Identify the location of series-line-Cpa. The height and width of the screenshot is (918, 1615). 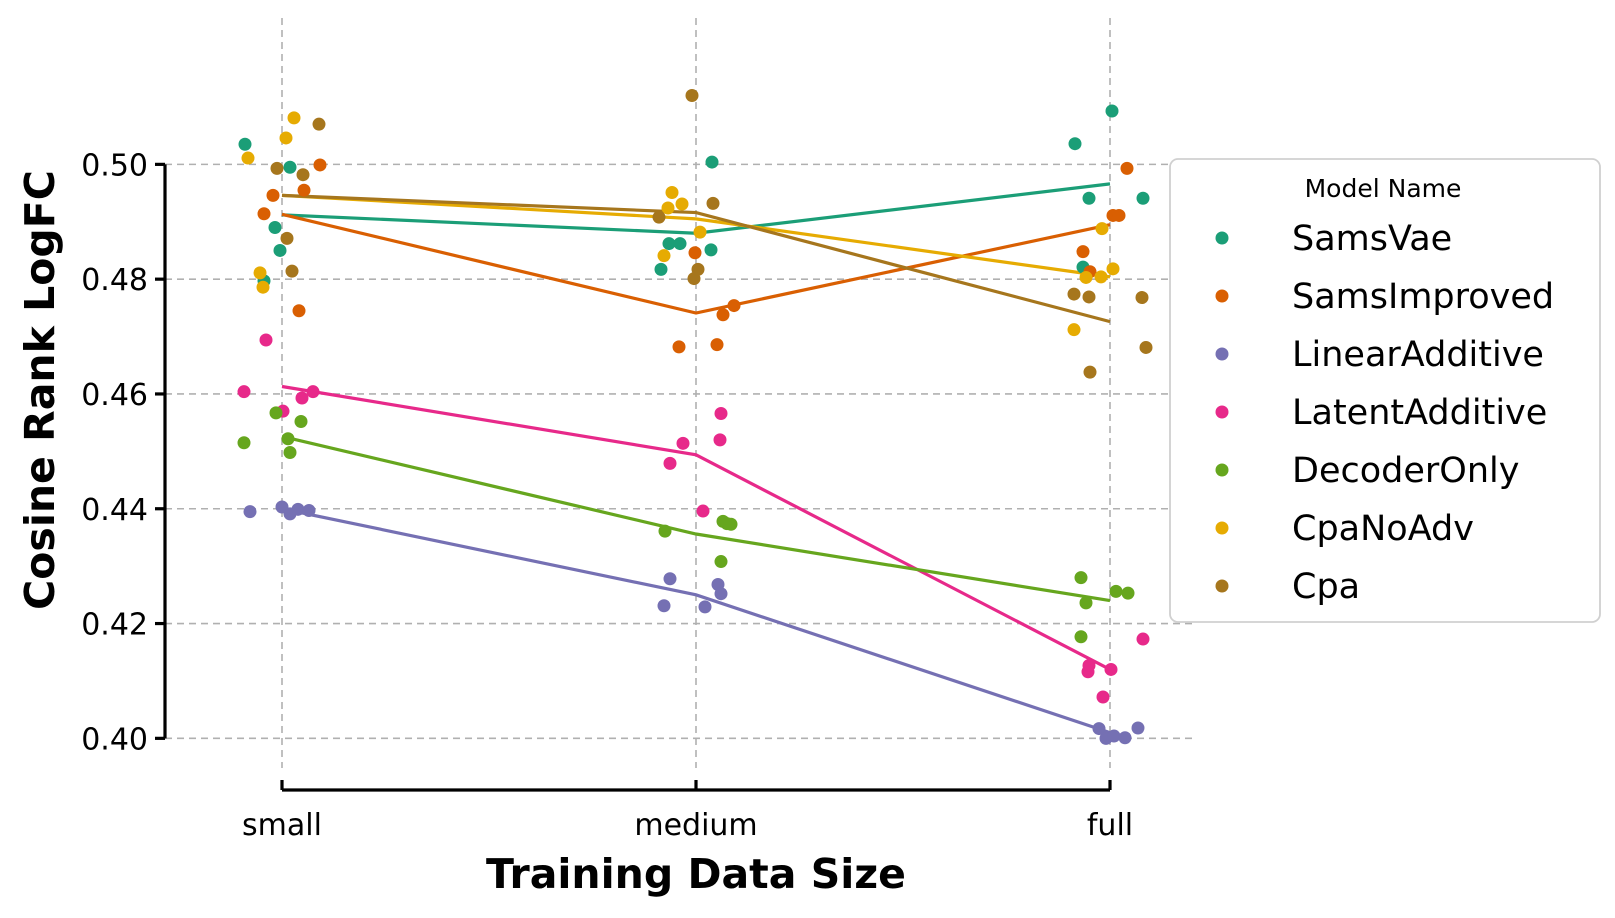
(696, 258).